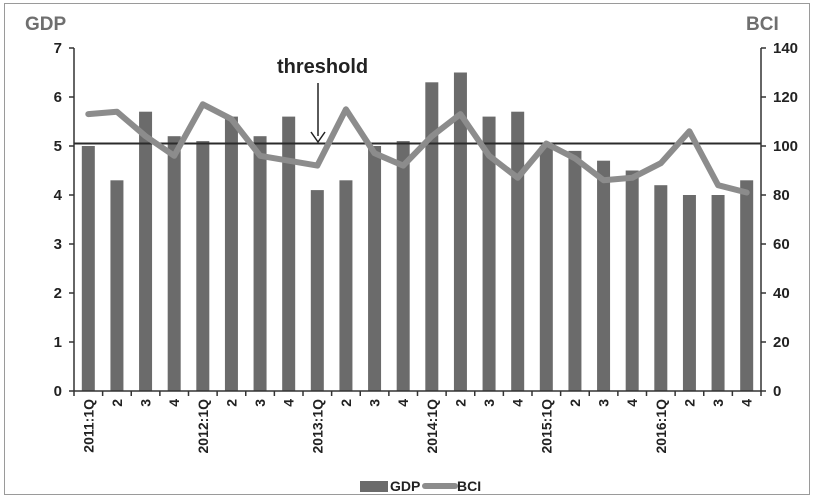  I want to click on threshold-label: threshold, so click(322, 67).